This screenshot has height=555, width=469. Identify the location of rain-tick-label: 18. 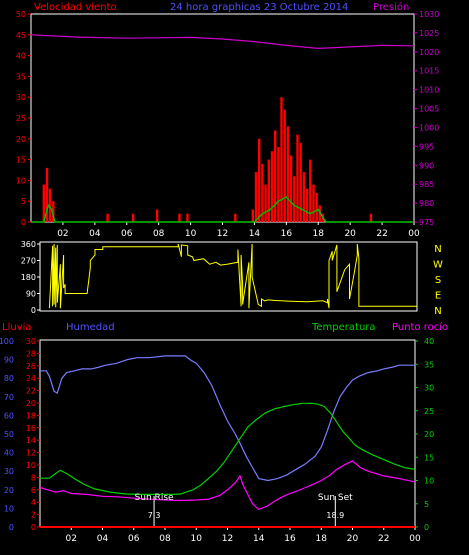
(31, 415).